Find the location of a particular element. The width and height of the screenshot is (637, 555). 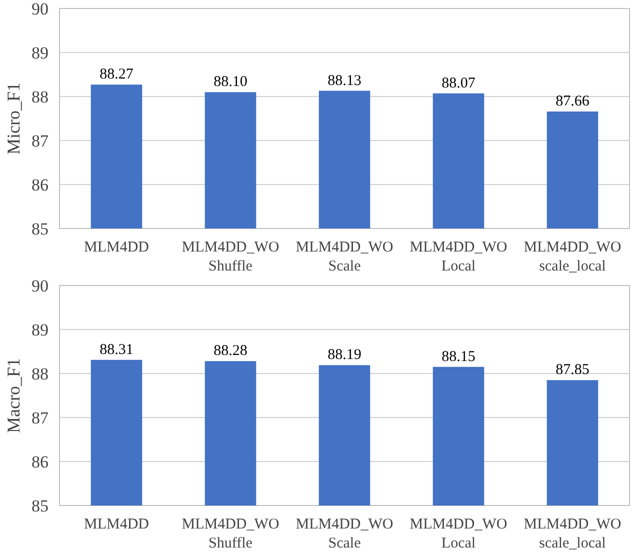

data-label: 87.66 is located at coordinates (573, 101).